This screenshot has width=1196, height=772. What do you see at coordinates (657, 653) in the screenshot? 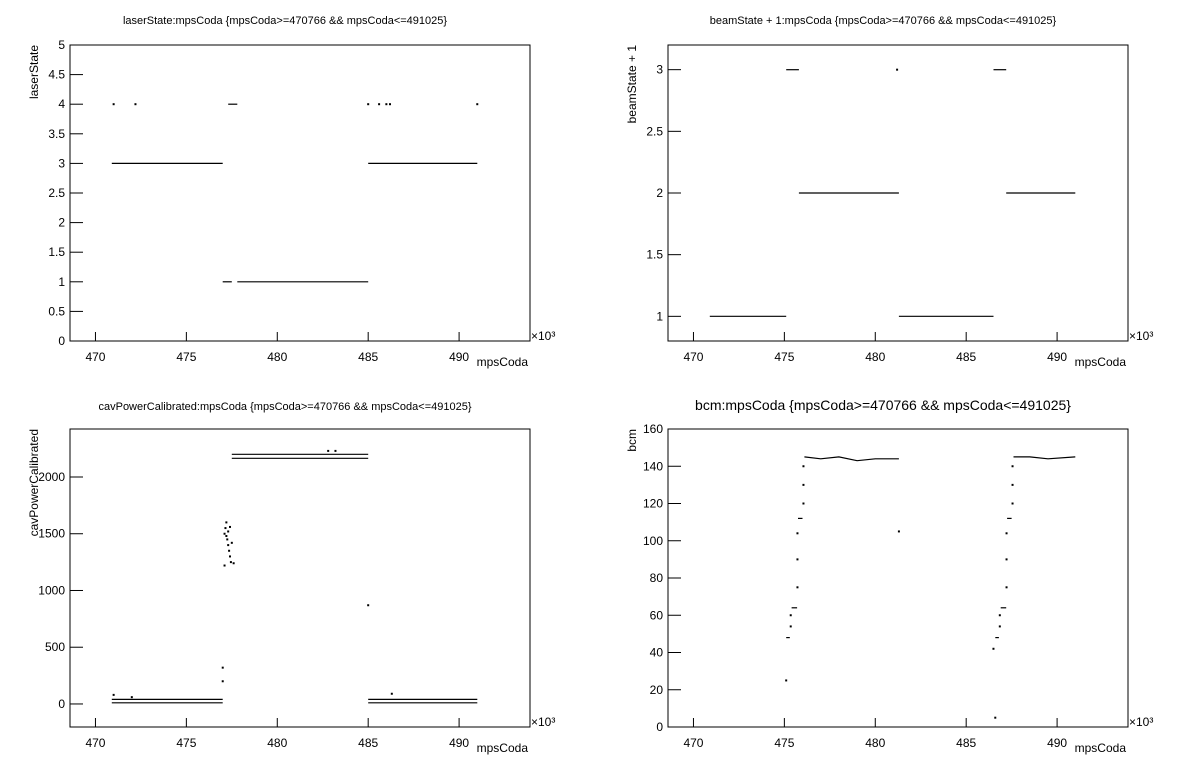
I see `y-tick-label: 40` at bounding box center [657, 653].